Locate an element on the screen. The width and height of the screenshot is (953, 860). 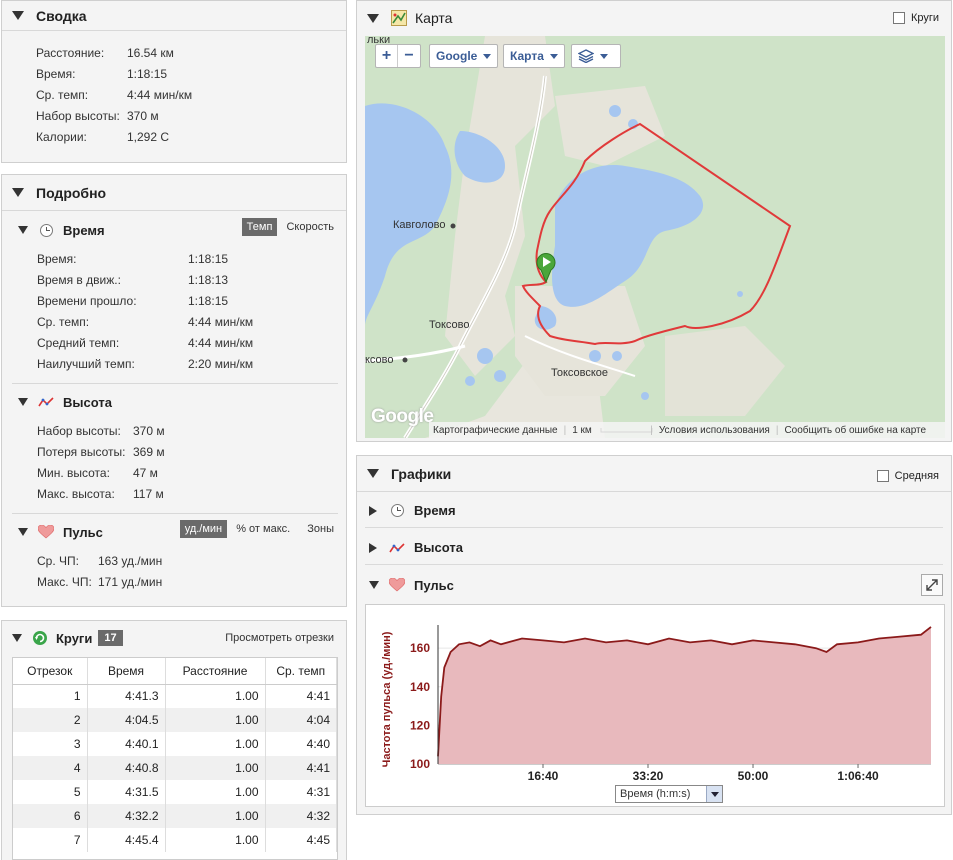
x-axis-select: Время (h:m:s) is located at coordinates (669, 794).